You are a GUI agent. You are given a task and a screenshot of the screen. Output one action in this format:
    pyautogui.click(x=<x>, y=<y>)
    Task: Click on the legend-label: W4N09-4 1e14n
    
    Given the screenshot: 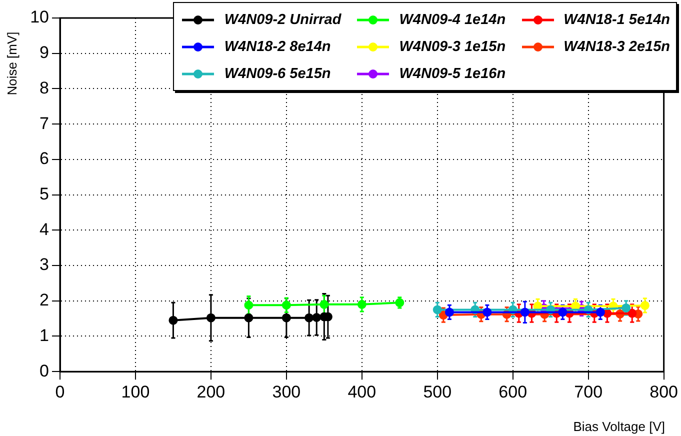 What is the action you would take?
    pyautogui.click(x=452, y=20)
    